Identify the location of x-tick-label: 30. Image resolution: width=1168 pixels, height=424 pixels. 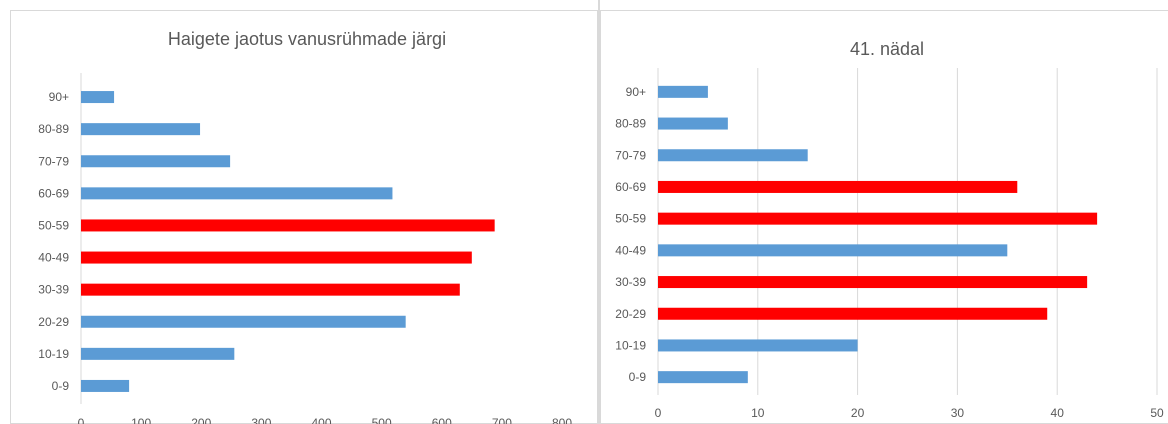
(958, 413).